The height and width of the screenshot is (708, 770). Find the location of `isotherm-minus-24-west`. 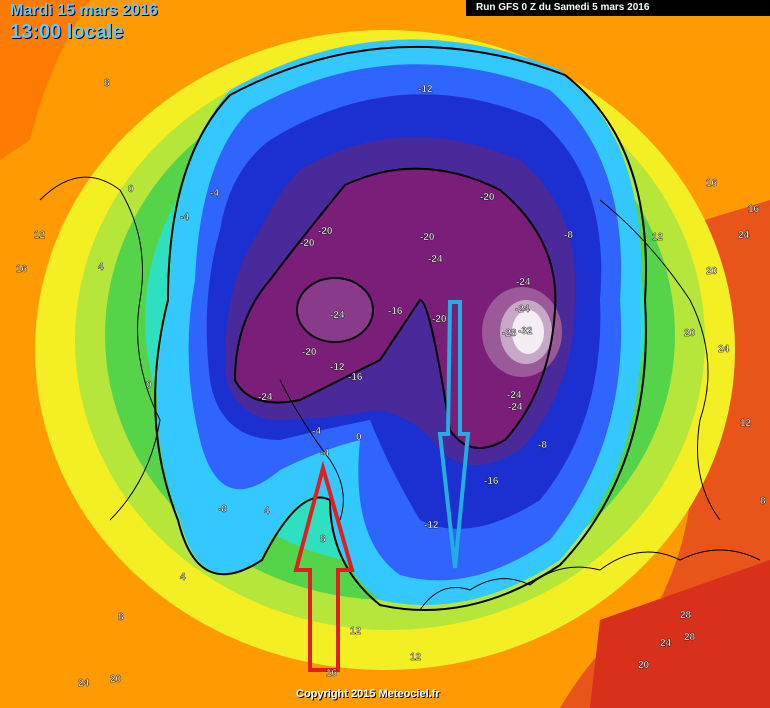

isotherm-minus-24-west is located at coordinates (335, 310).